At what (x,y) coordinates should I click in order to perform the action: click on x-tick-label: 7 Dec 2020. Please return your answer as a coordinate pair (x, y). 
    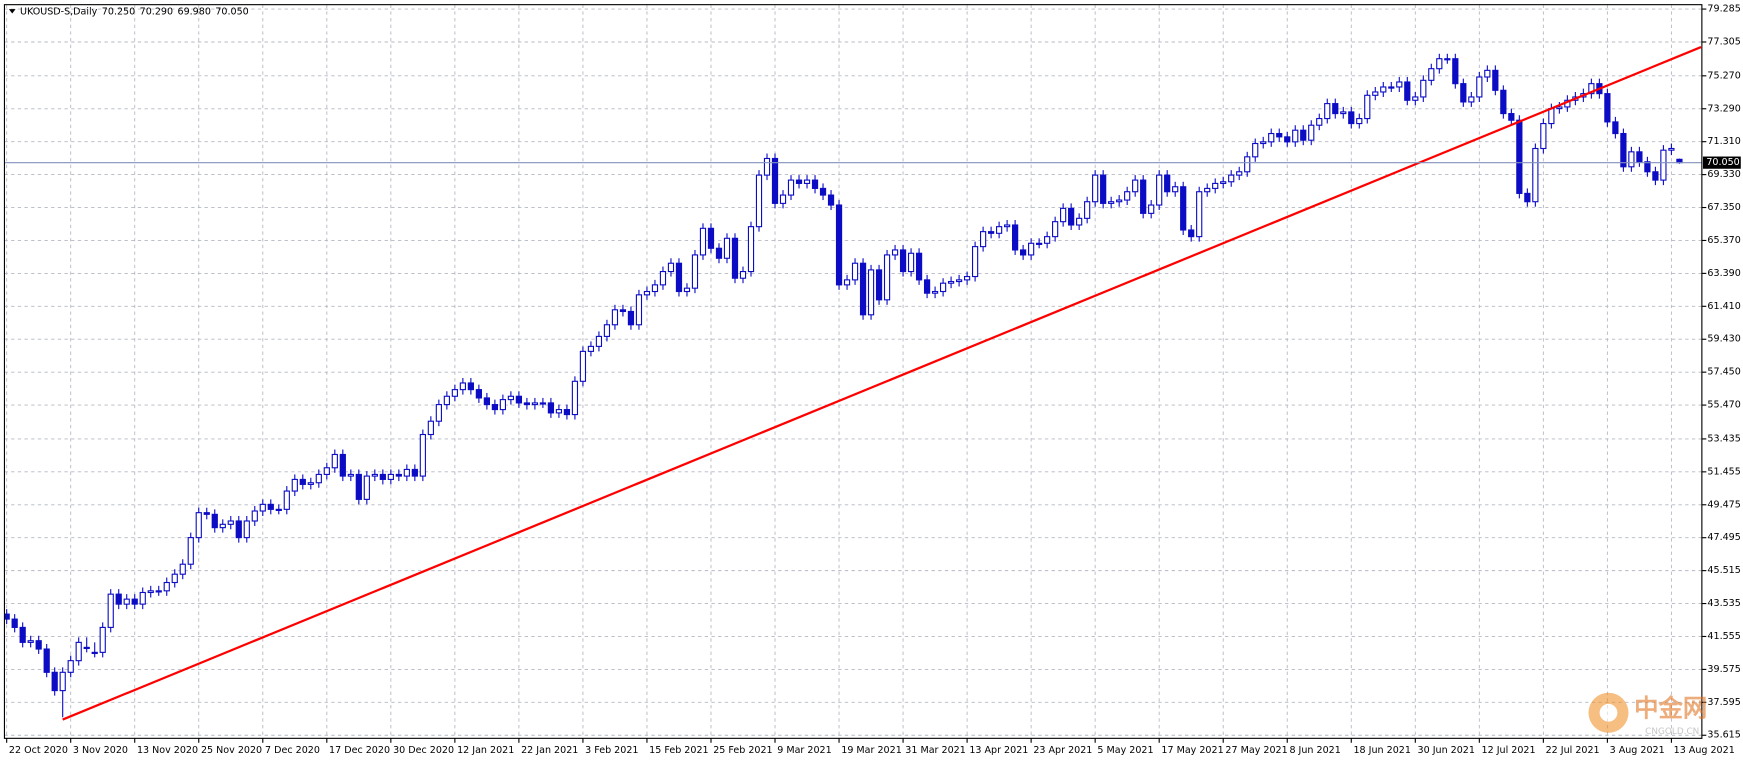
    Looking at the image, I should click on (292, 750).